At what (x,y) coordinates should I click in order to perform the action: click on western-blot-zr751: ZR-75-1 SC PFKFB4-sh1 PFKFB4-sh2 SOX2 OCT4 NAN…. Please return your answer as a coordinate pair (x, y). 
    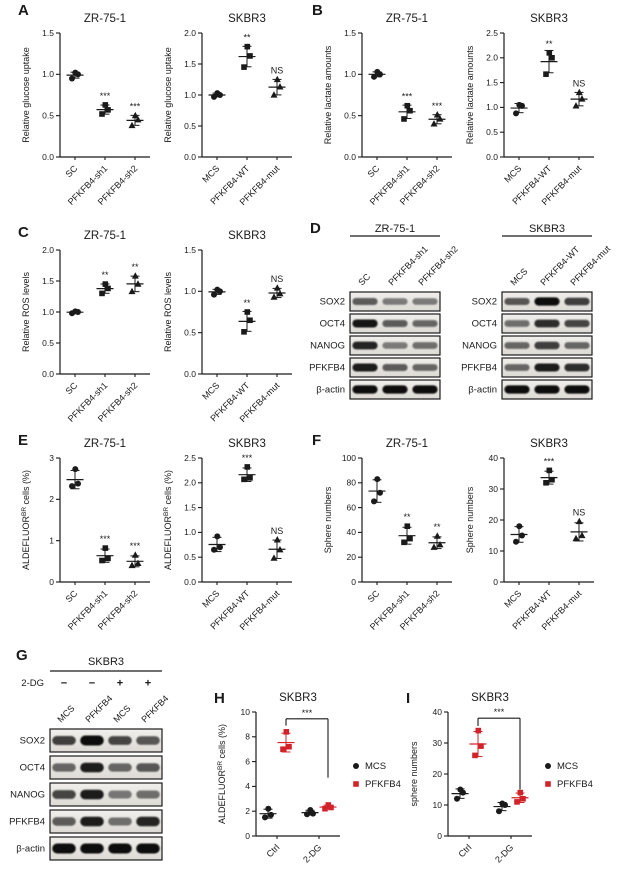
    Looking at the image, I should click on (384, 312).